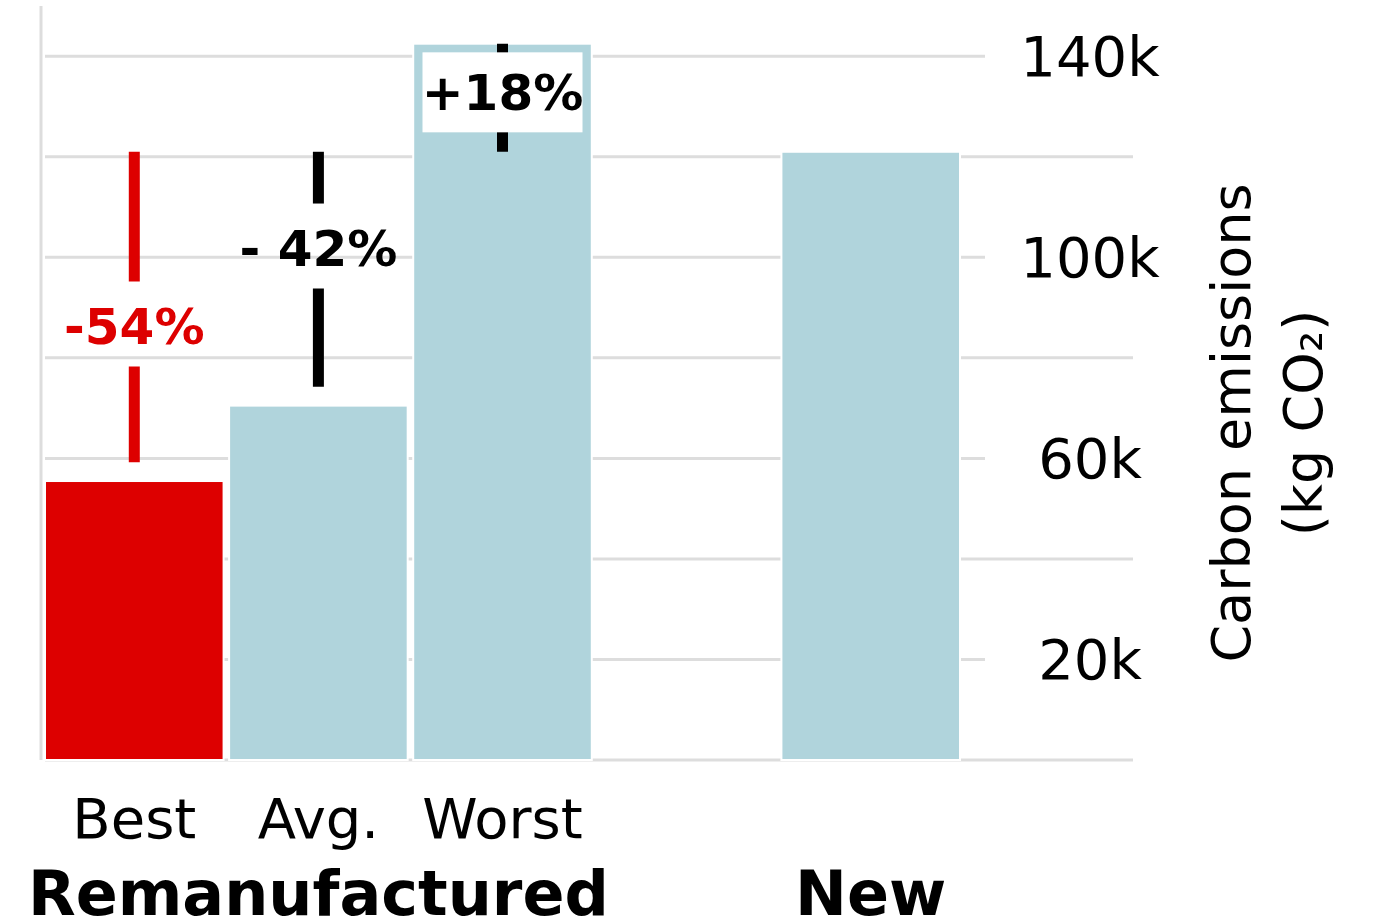  What do you see at coordinates (871, 887) in the screenshot?
I see `x-tick-label: New` at bounding box center [871, 887].